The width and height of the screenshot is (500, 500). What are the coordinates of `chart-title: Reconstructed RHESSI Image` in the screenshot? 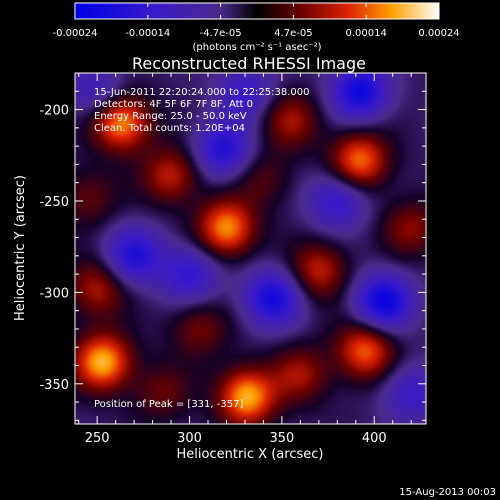 It's located at (249, 63).